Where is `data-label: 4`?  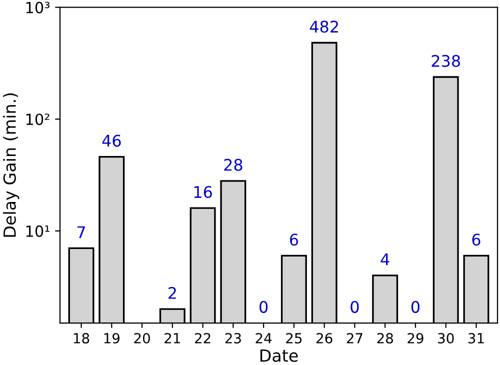 data-label: 4 is located at coordinates (385, 259).